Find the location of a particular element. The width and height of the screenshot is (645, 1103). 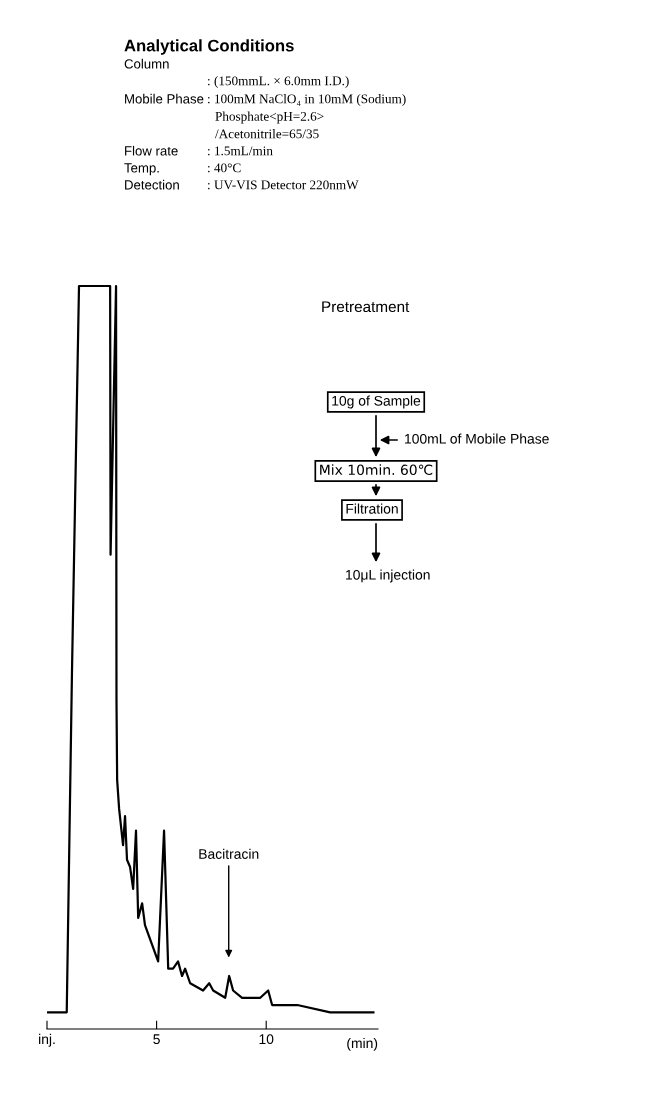

text: Temp. is located at coordinates (141, 169).